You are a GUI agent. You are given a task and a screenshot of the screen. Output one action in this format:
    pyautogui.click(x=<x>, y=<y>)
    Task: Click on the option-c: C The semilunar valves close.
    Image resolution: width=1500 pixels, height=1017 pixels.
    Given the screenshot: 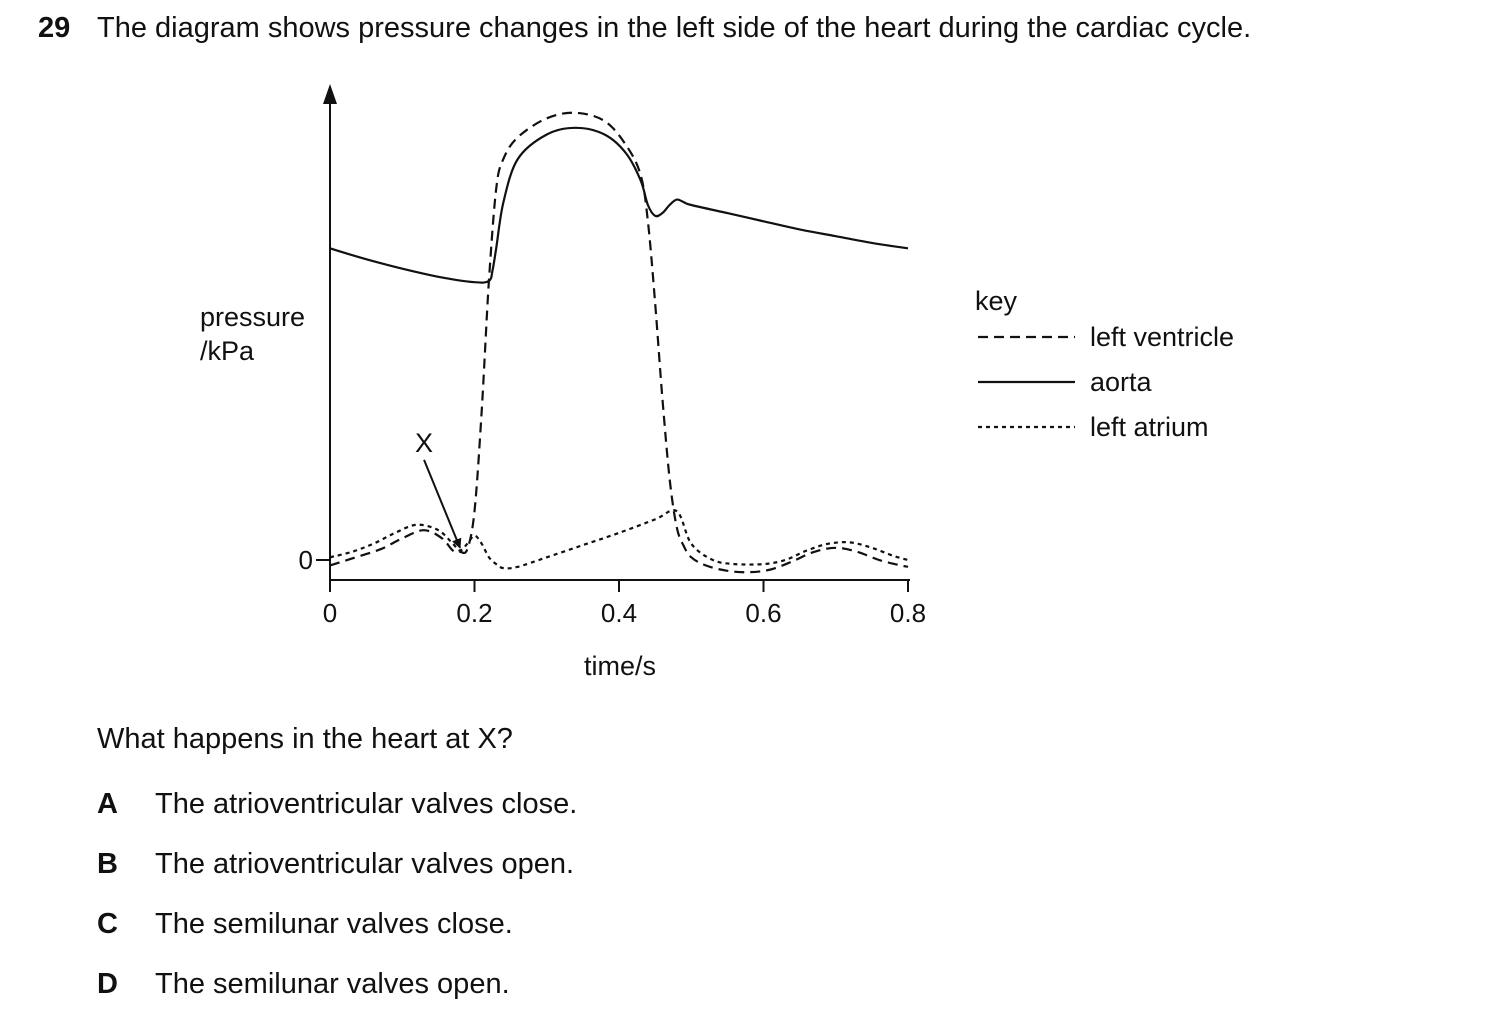 What is the action you would take?
    pyautogui.click(x=305, y=924)
    